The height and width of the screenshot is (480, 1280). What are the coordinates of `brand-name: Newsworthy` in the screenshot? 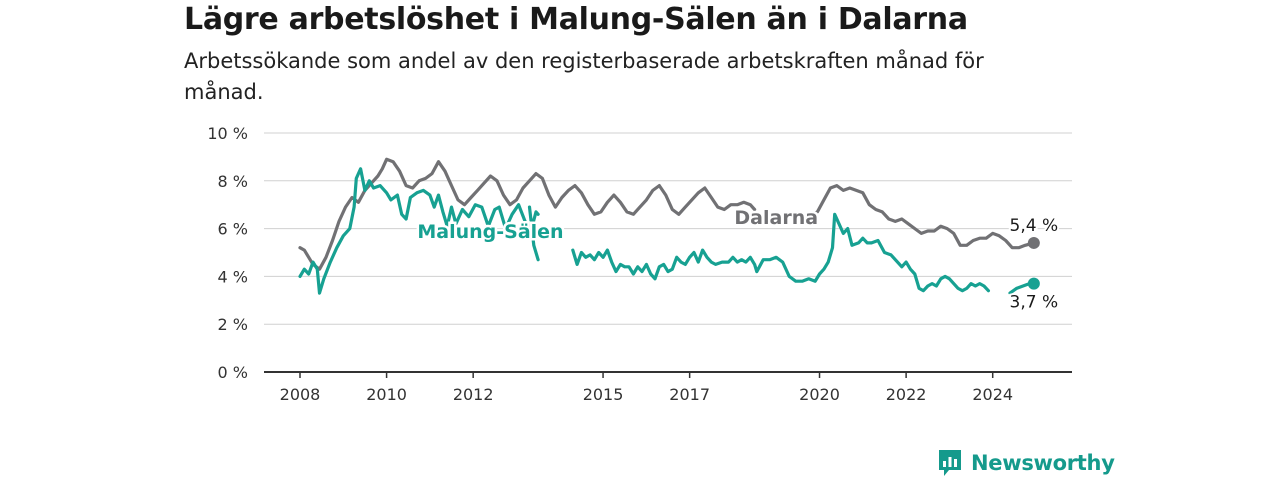 It's located at (1043, 463).